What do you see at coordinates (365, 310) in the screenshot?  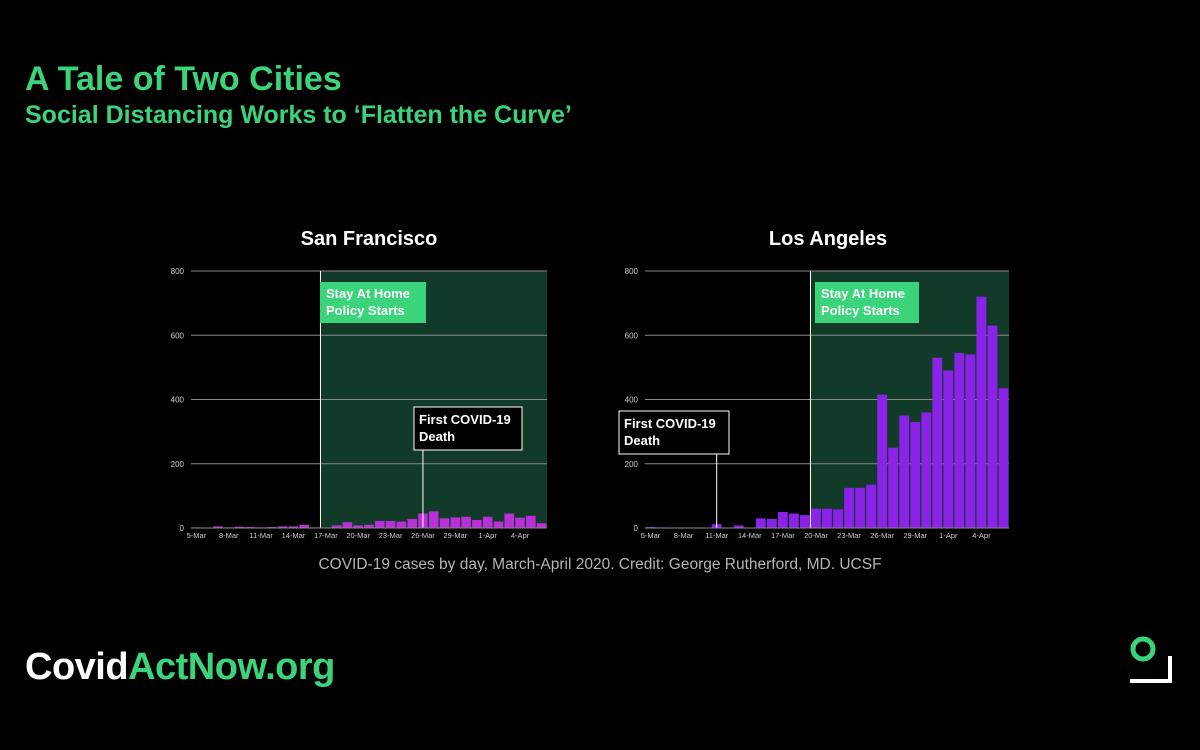 I see `sf-policy-label-text: Policy Starts` at bounding box center [365, 310].